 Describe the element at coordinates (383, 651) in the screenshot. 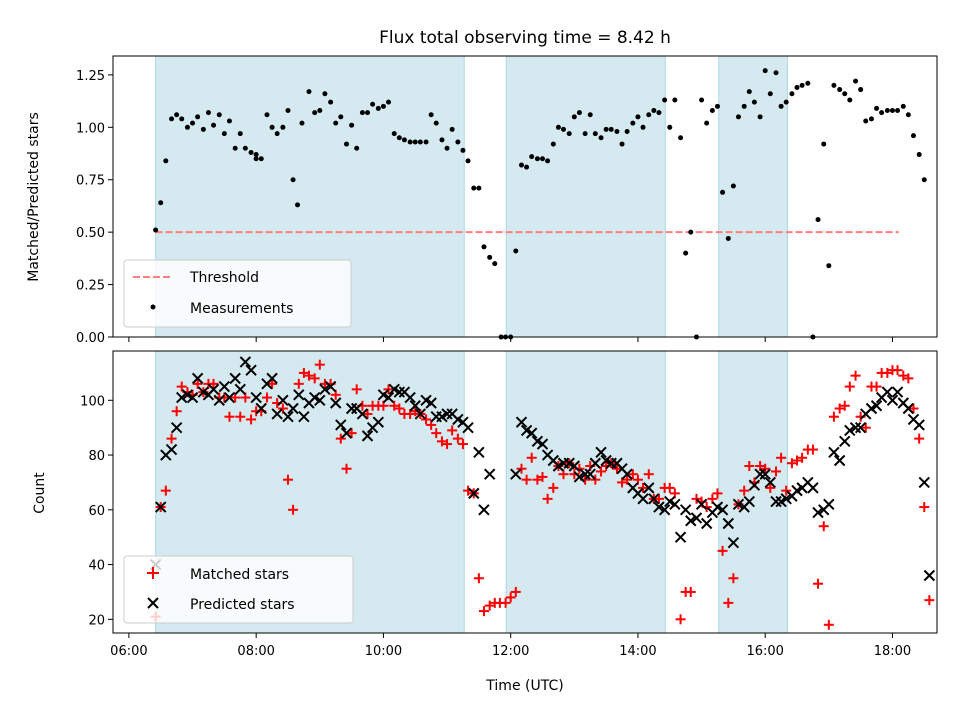

I see `x-tick-label: 10:00` at that location.